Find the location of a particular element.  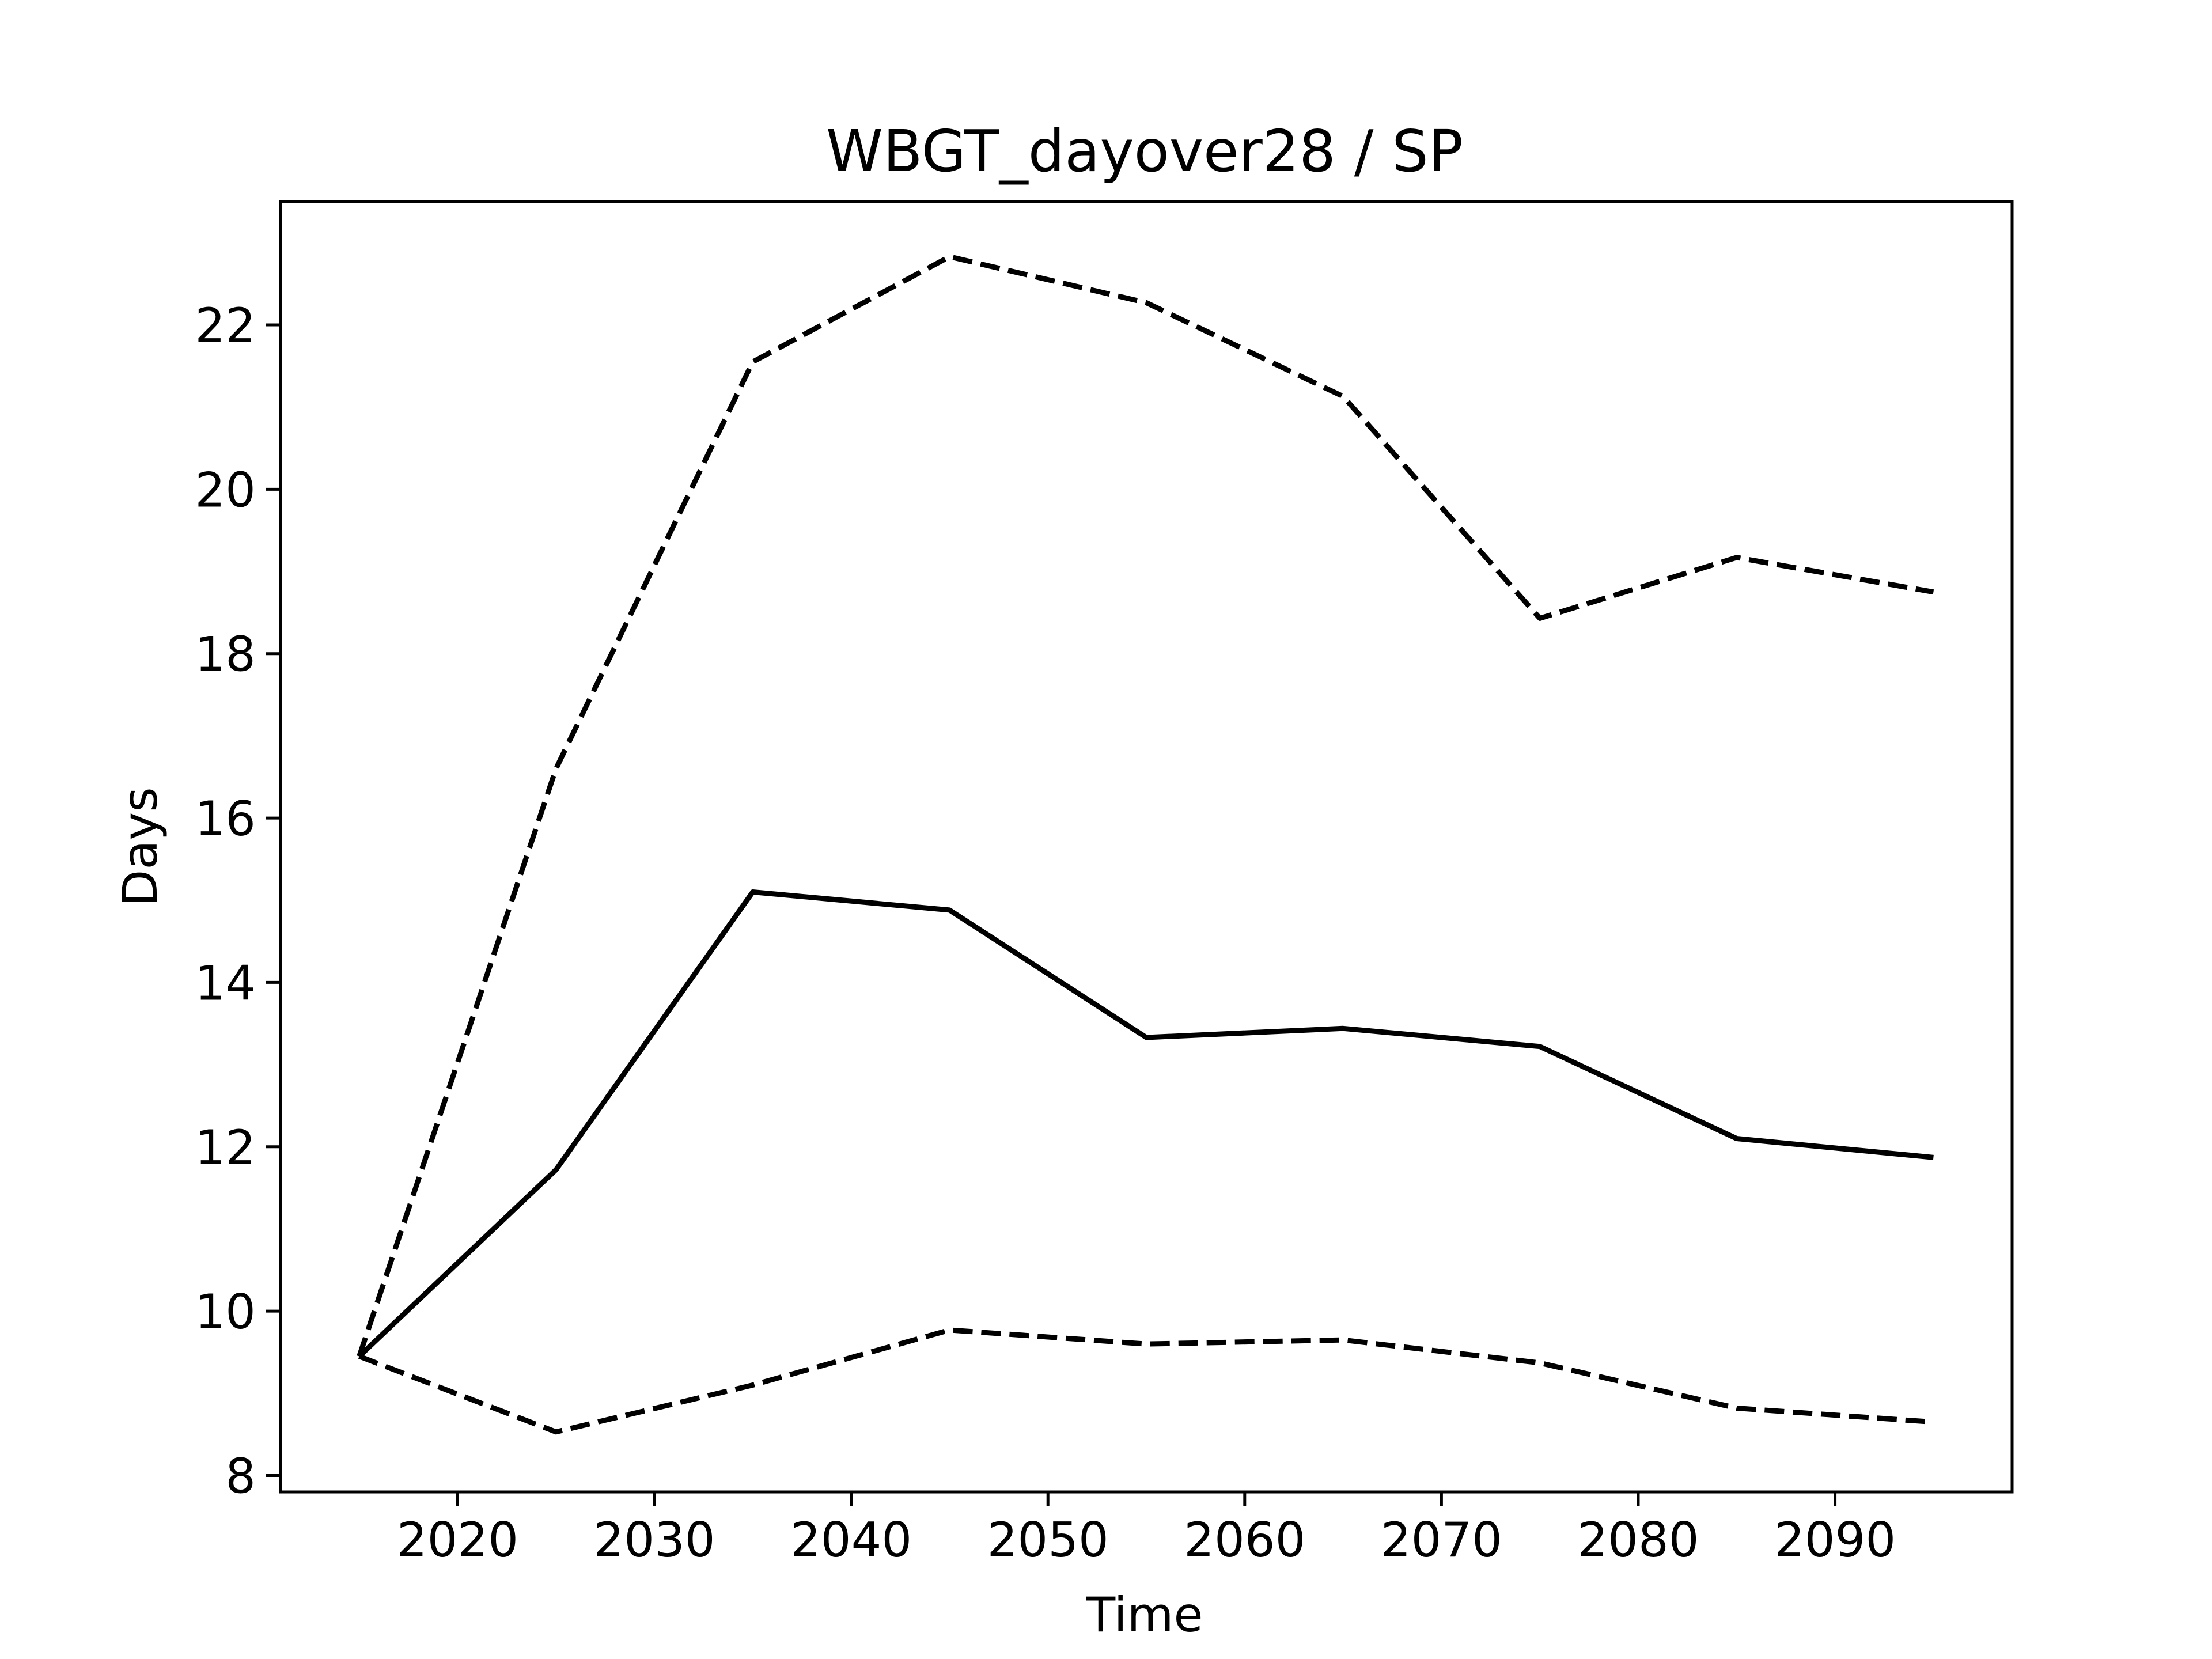

x-tick-label: 2070 is located at coordinates (1441, 1540).